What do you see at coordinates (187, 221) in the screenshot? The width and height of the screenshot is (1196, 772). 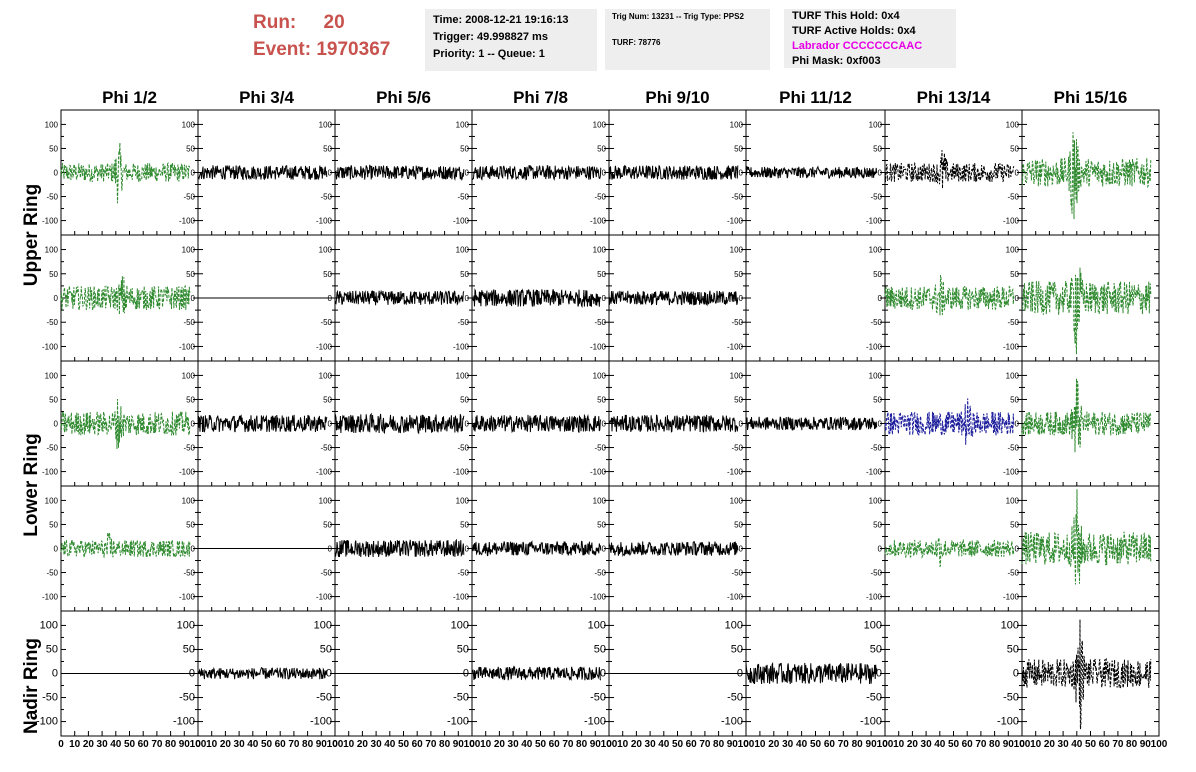 I see `y-tick-label-inner-r0-c1-4: -100` at bounding box center [187, 221].